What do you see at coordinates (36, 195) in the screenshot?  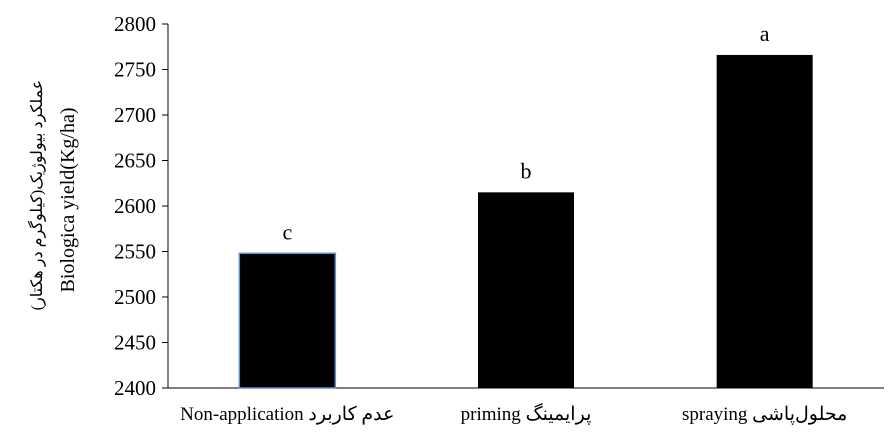 I see `y-axis-label-persian: عملکرد بیولوژیک(کیلوگرم در هکتار)` at bounding box center [36, 195].